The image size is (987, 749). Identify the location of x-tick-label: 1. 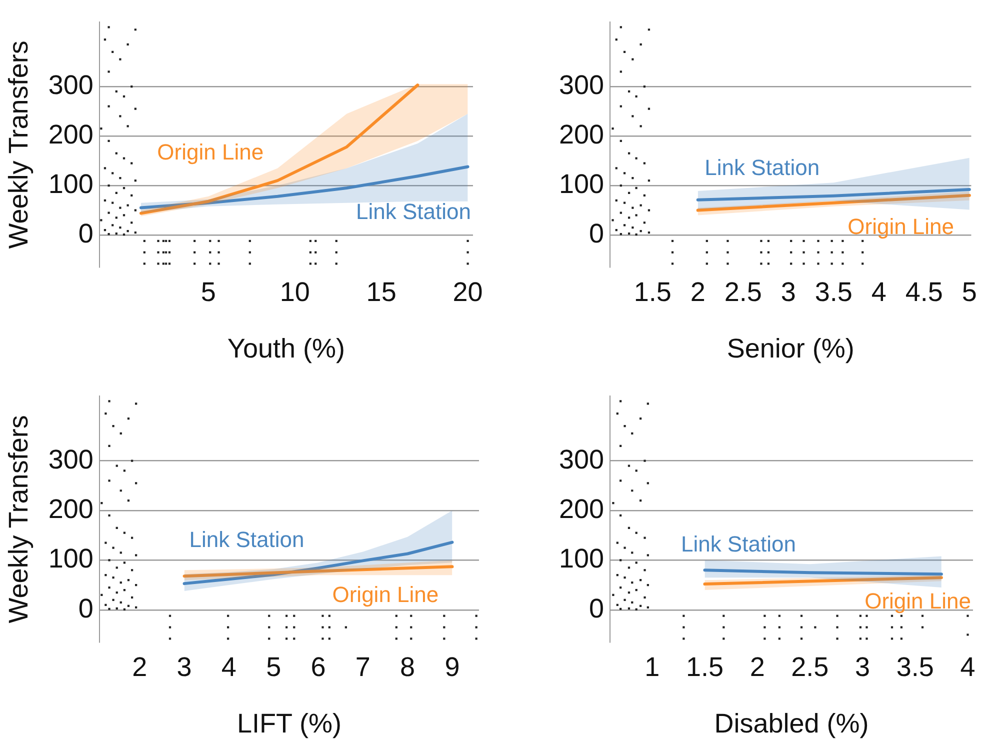
(652, 667).